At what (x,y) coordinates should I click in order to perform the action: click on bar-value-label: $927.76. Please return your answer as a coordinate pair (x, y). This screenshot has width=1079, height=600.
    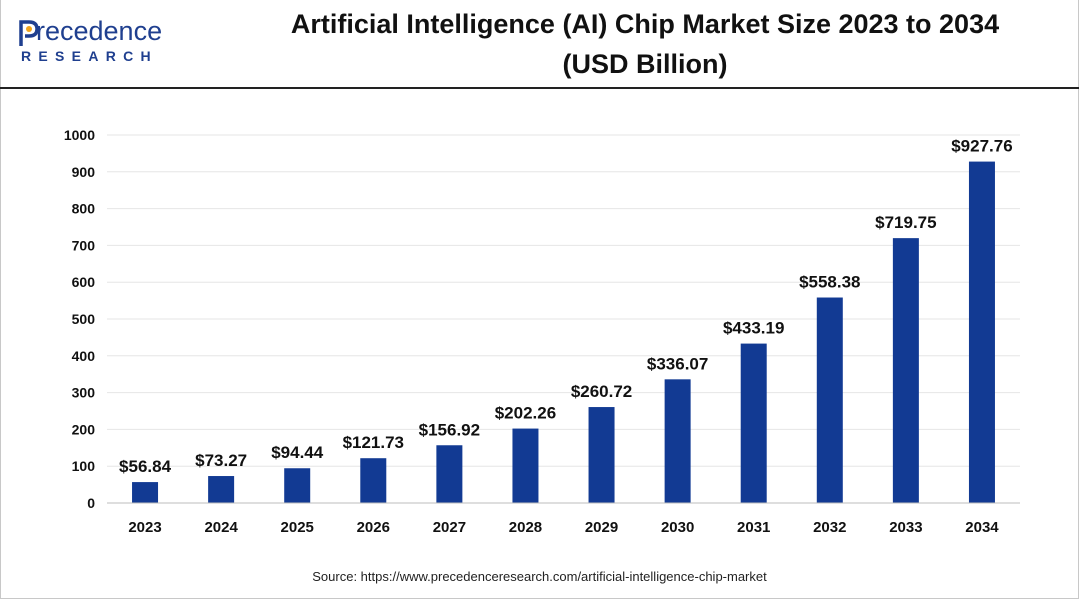
    Looking at the image, I should click on (981, 146).